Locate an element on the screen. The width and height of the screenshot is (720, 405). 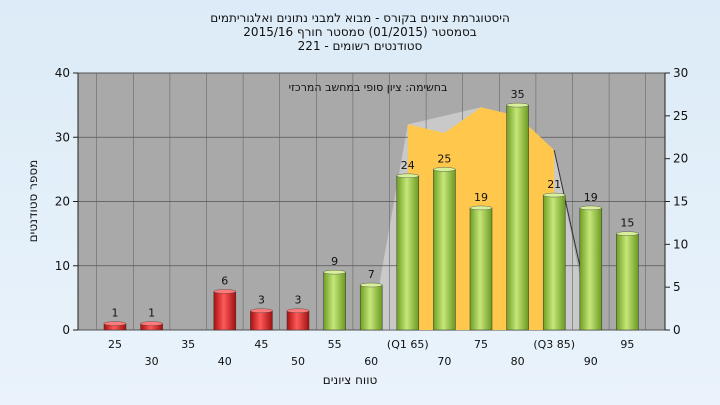
y-axis-label: מספר סטודנטים is located at coordinates (33, 201).